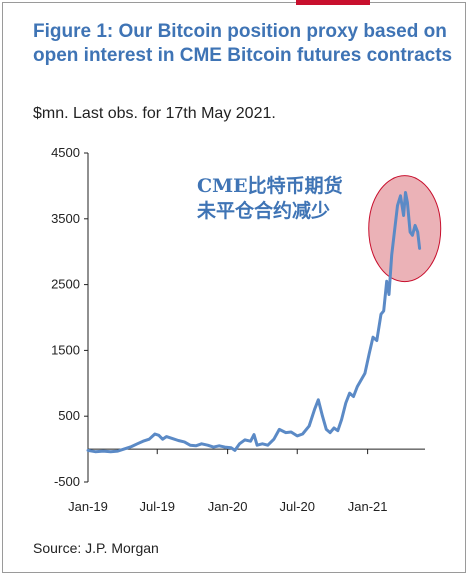  What do you see at coordinates (270, 185) in the screenshot?
I see `annotation-text: CME比特币期货` at bounding box center [270, 185].